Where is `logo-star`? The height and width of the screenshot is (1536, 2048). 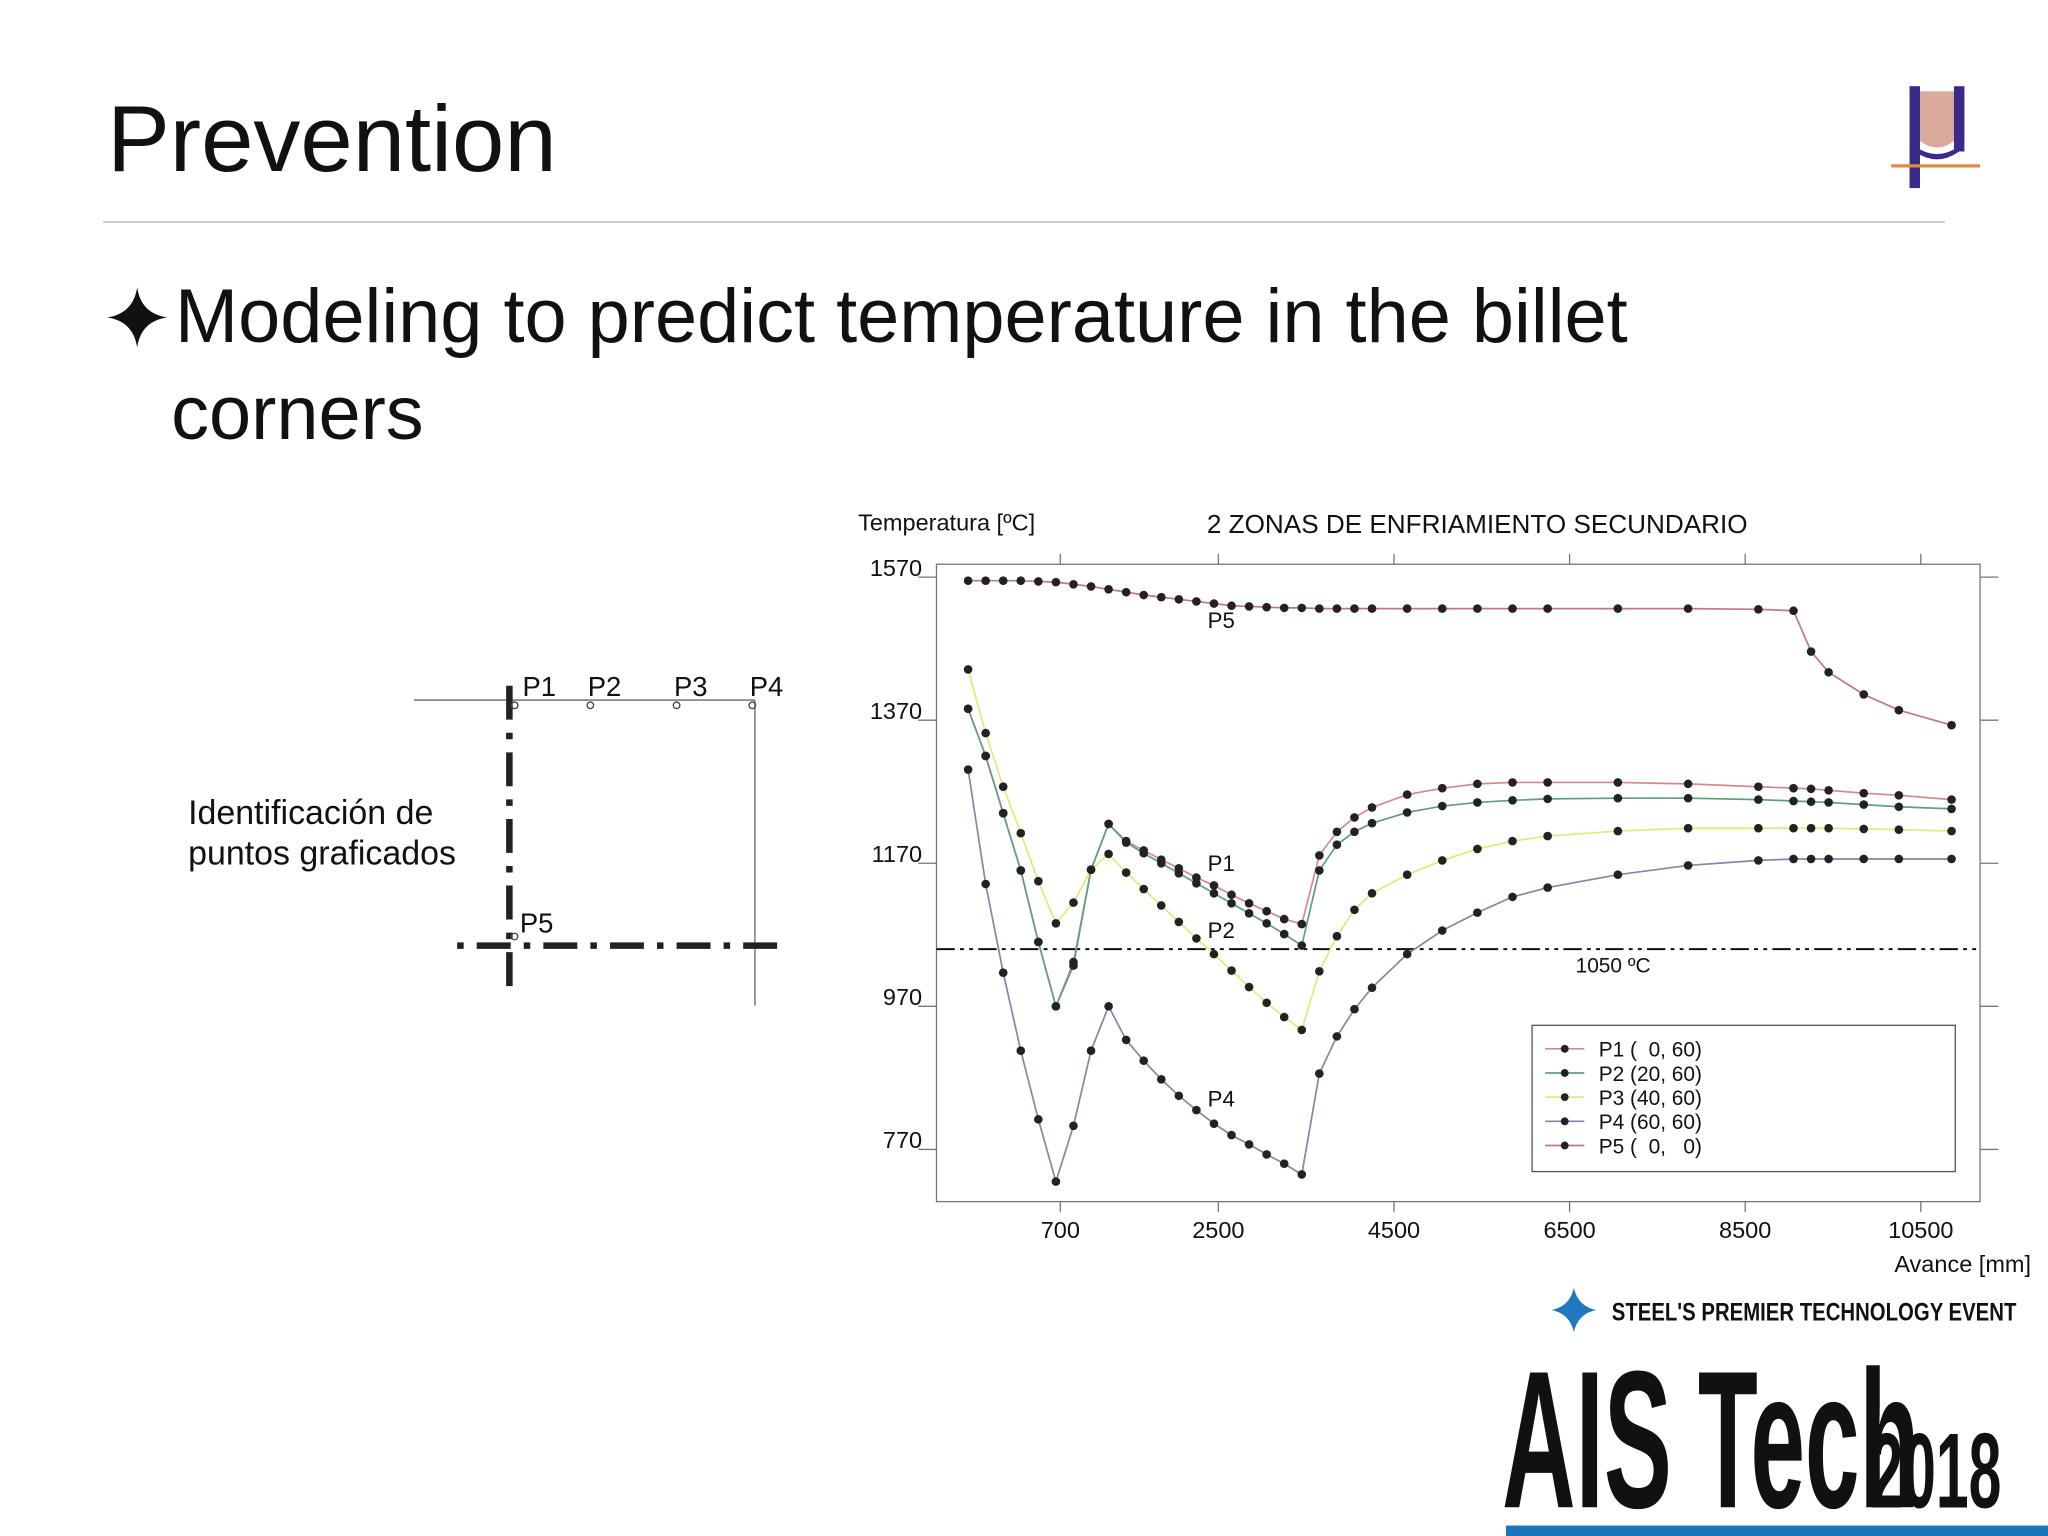
logo-star is located at coordinates (1574, 1310).